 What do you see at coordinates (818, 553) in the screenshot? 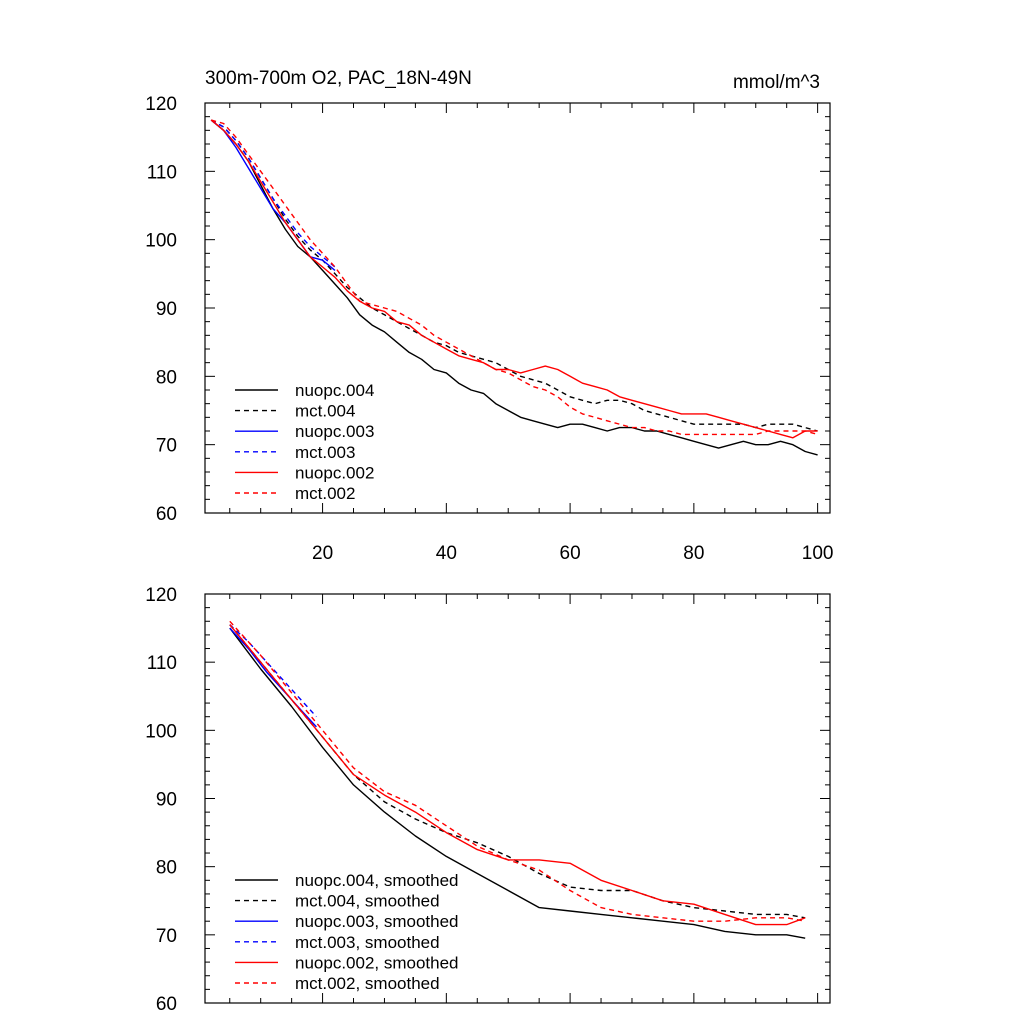
I see `x-tick-label: 100` at bounding box center [818, 553].